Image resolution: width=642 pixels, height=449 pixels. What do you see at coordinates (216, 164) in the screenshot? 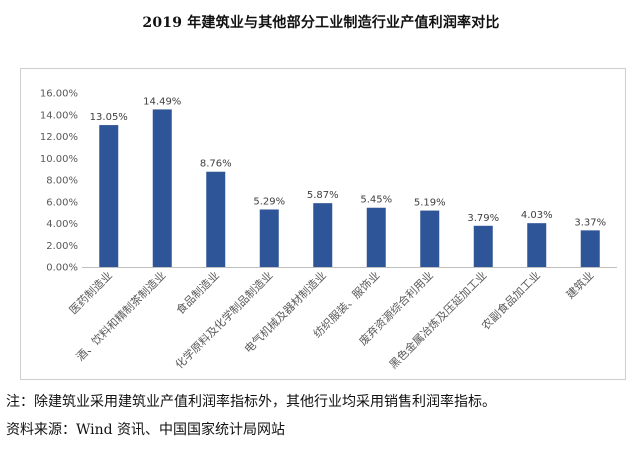
I see `bar-value-label: 8.76%` at bounding box center [216, 164].